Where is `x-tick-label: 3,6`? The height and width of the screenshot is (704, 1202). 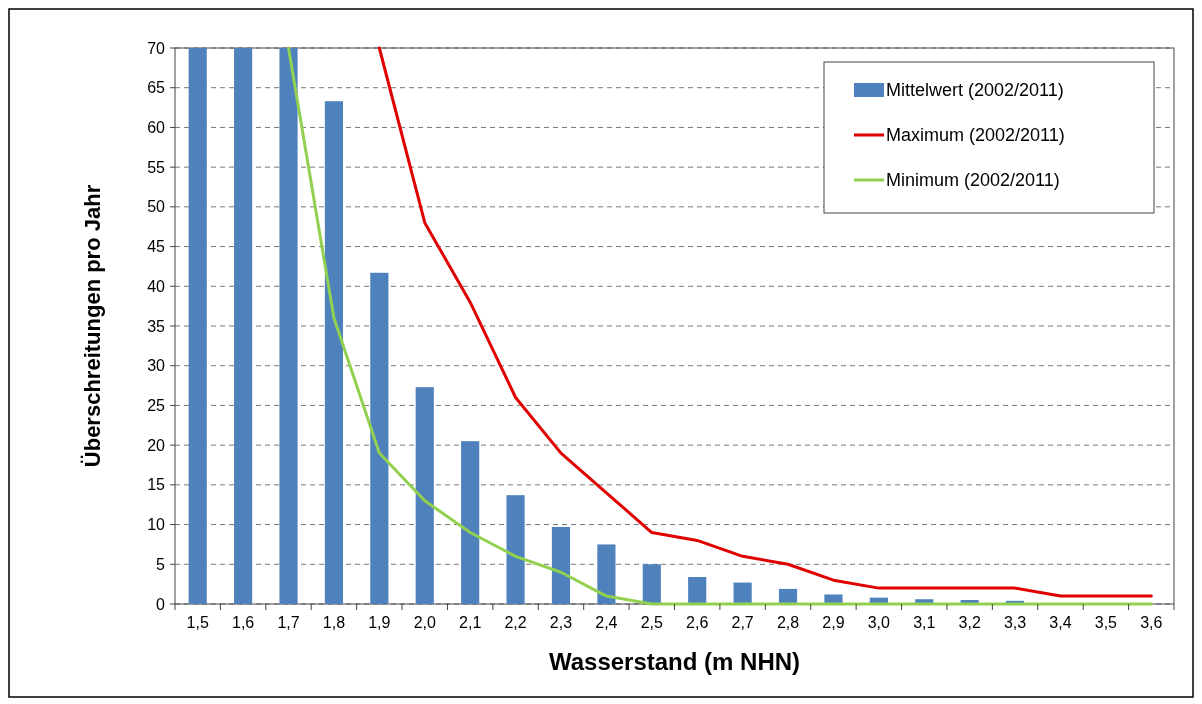
x-tick-label: 3,6 is located at coordinates (1151, 622).